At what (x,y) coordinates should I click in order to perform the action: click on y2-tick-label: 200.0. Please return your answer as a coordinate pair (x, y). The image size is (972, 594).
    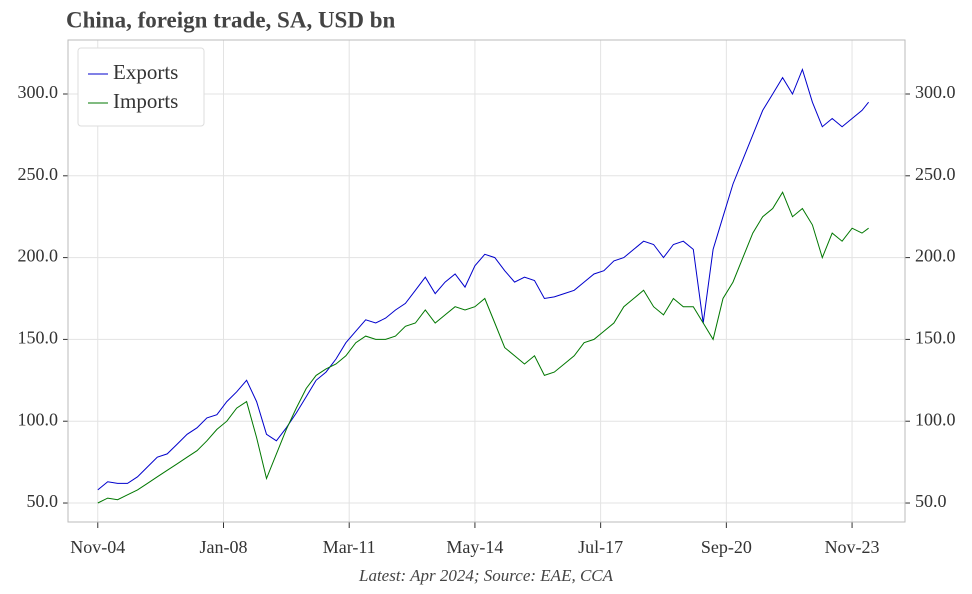
    Looking at the image, I should click on (935, 256).